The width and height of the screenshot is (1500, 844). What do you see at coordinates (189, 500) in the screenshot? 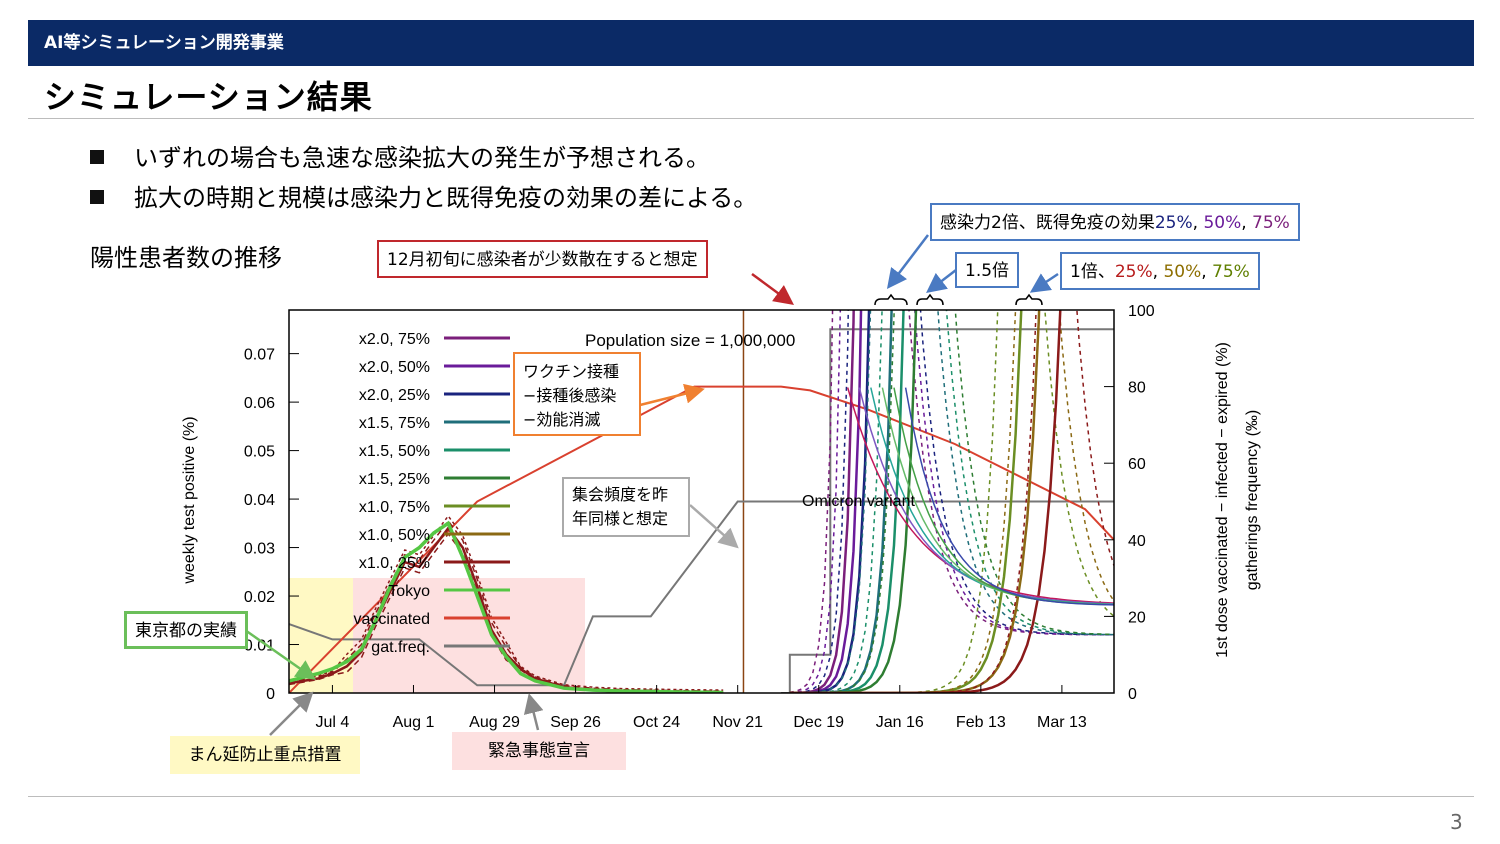
I see `y-axis-label: weekly test positive (%)` at bounding box center [189, 500].